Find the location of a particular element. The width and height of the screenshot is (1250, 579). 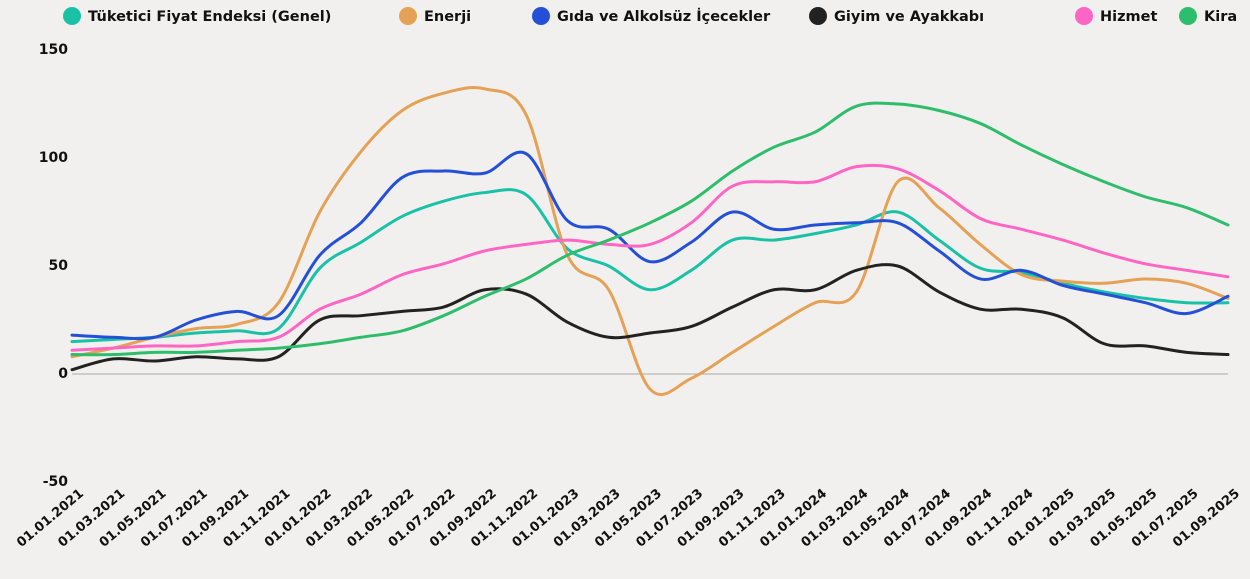

y-tick-label: 0 is located at coordinates (63, 374).